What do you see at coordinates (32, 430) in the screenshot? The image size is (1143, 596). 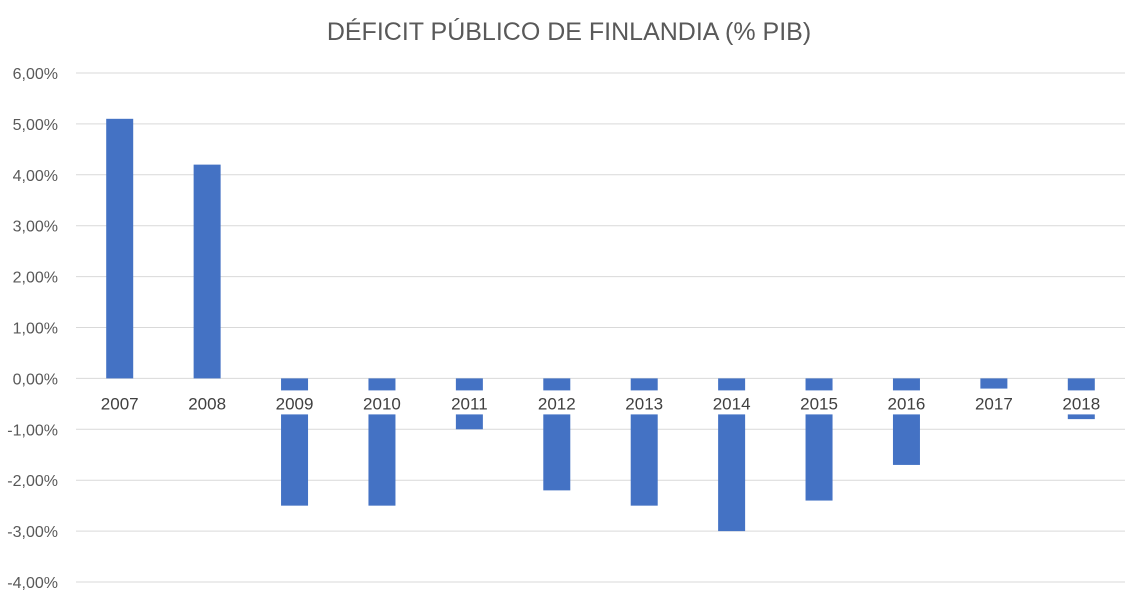 I see `y-tick-label: -1,00%` at bounding box center [32, 430].